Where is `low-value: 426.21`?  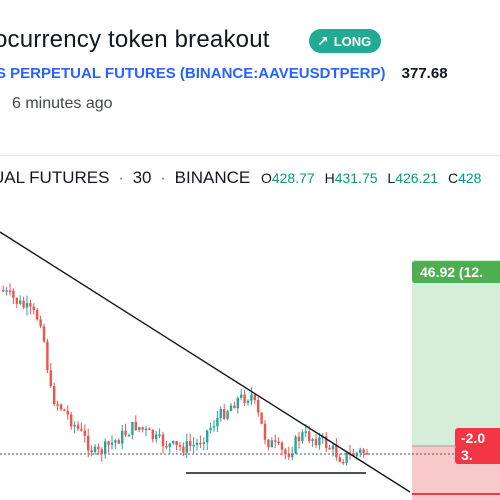
low-value: 426.21 is located at coordinates (417, 178).